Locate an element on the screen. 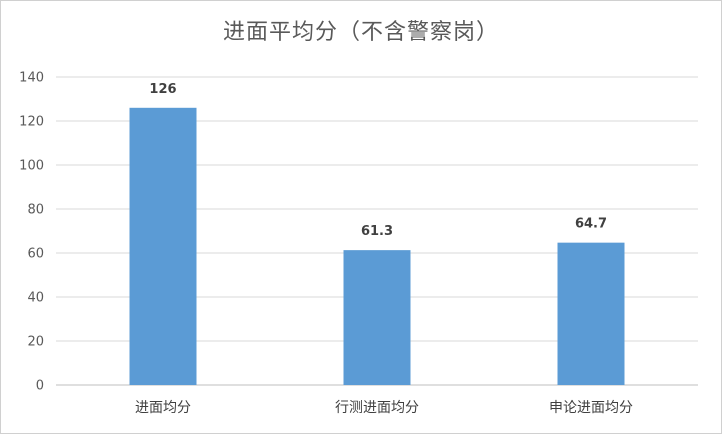 The image size is (722, 434). y-tick-label: 40 is located at coordinates (35, 298).